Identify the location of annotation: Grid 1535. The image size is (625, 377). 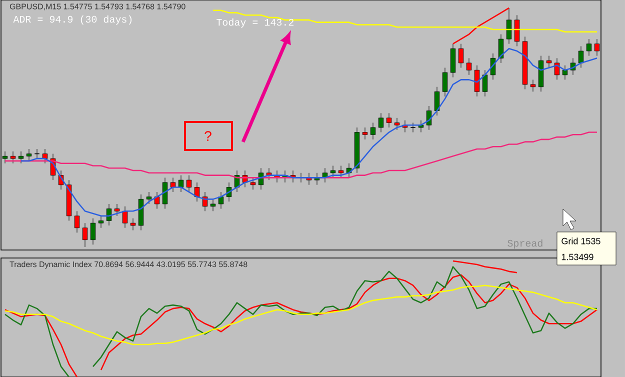
(581, 241).